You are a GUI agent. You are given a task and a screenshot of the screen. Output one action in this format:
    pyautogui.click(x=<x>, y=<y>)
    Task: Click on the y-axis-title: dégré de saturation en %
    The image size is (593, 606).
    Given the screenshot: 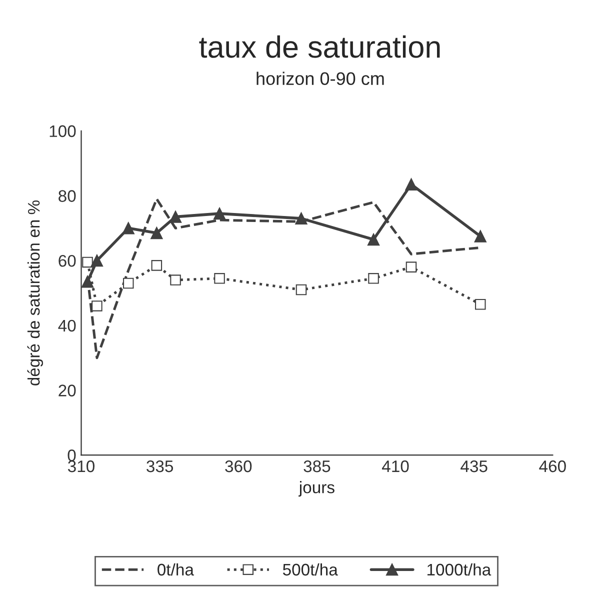 What is the action you would take?
    pyautogui.click(x=35, y=293)
    